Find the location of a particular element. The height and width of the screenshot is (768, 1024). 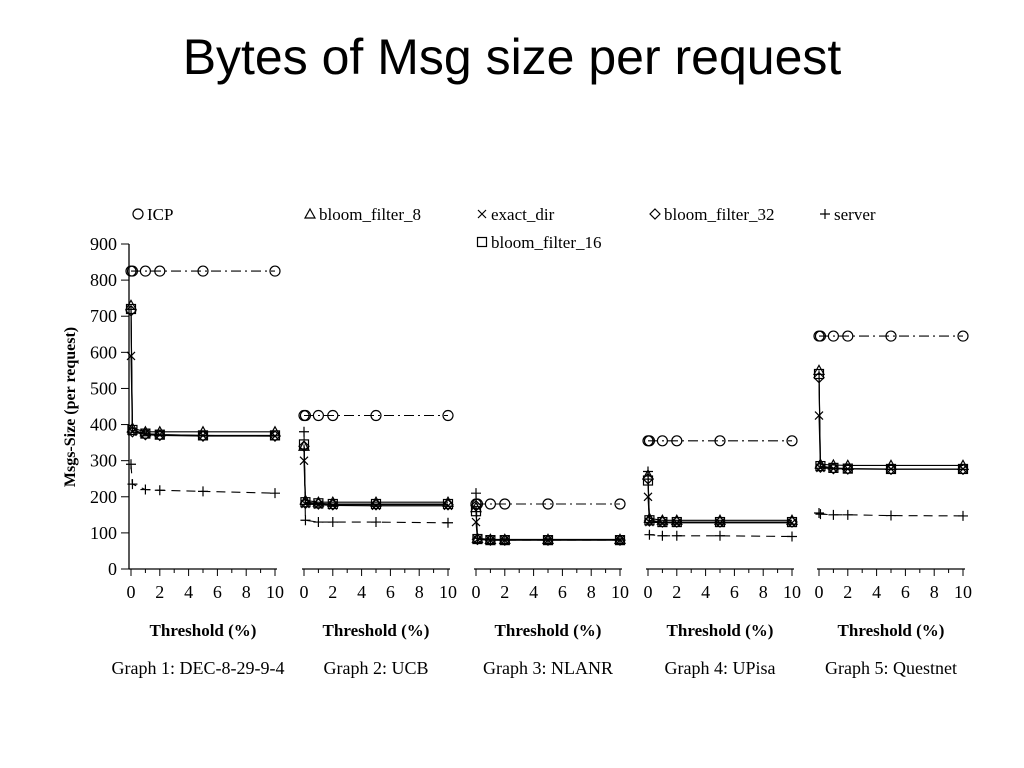

series-icp is located at coordinates (203, 271).